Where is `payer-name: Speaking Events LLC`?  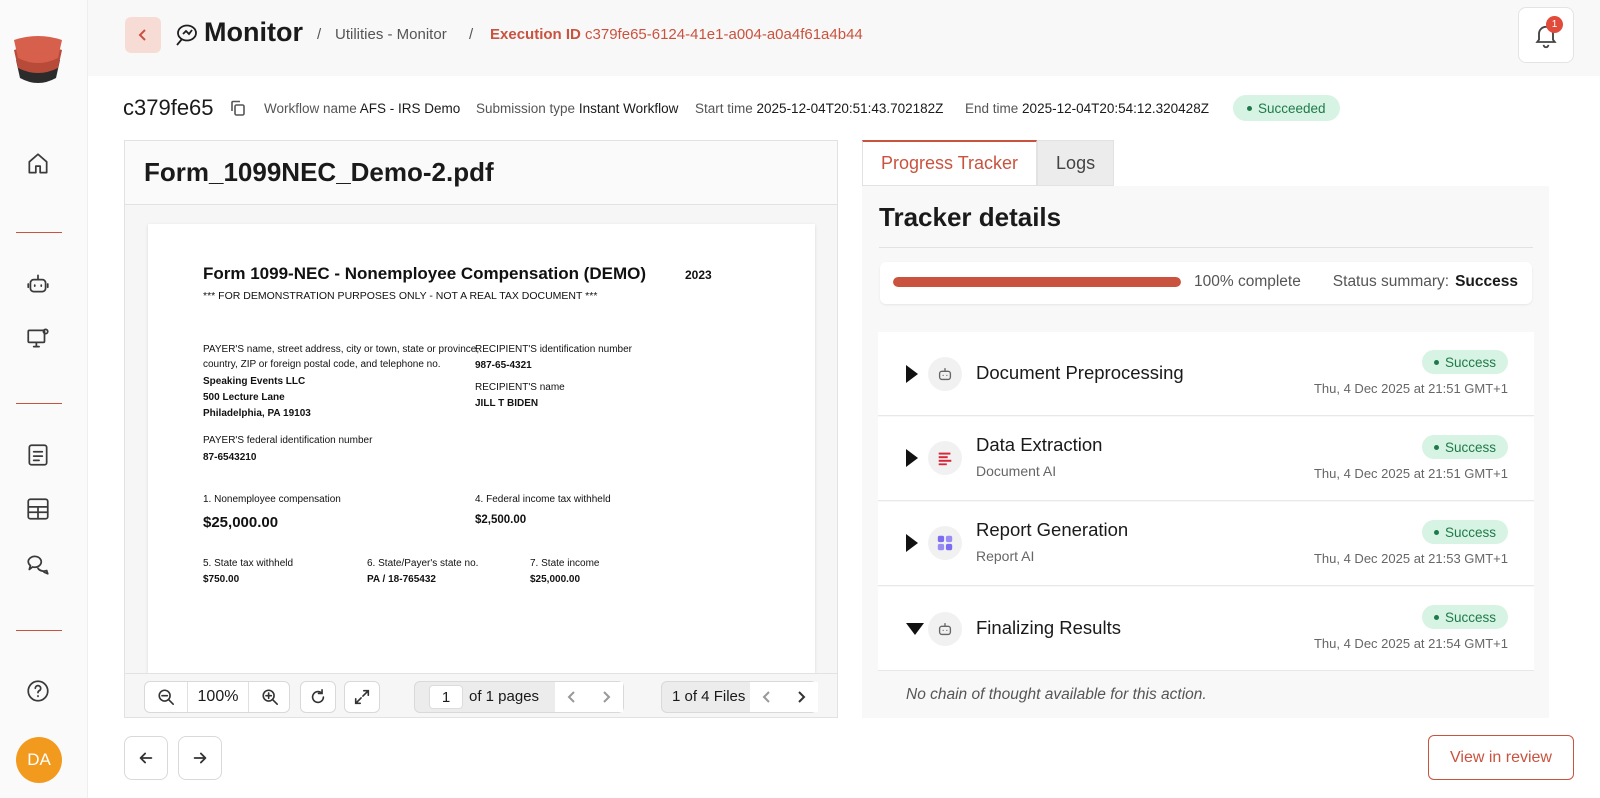 payer-name: Speaking Events LLC is located at coordinates (254, 381).